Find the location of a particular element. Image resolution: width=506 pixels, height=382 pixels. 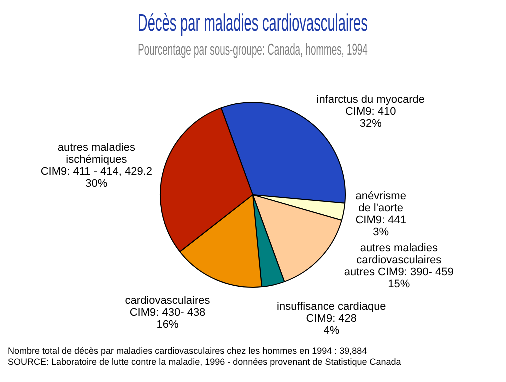

data-label: 32% is located at coordinates (371, 124).